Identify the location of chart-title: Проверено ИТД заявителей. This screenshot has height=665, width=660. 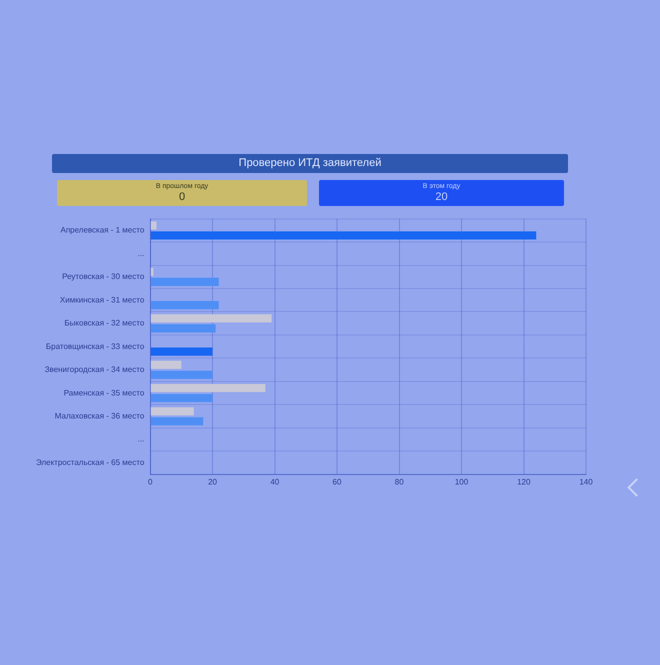
(310, 163).